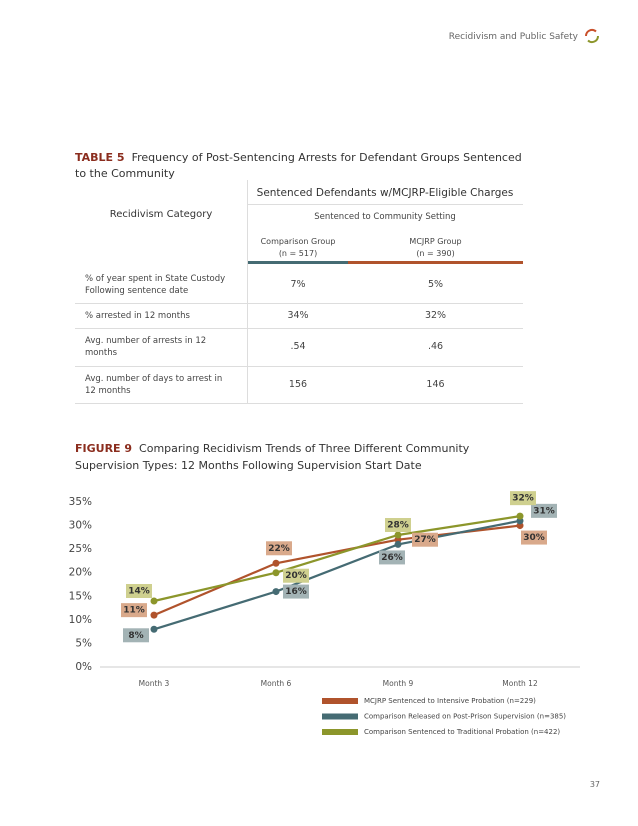  What do you see at coordinates (594, 784) in the screenshot?
I see `page-number: 37` at bounding box center [594, 784].